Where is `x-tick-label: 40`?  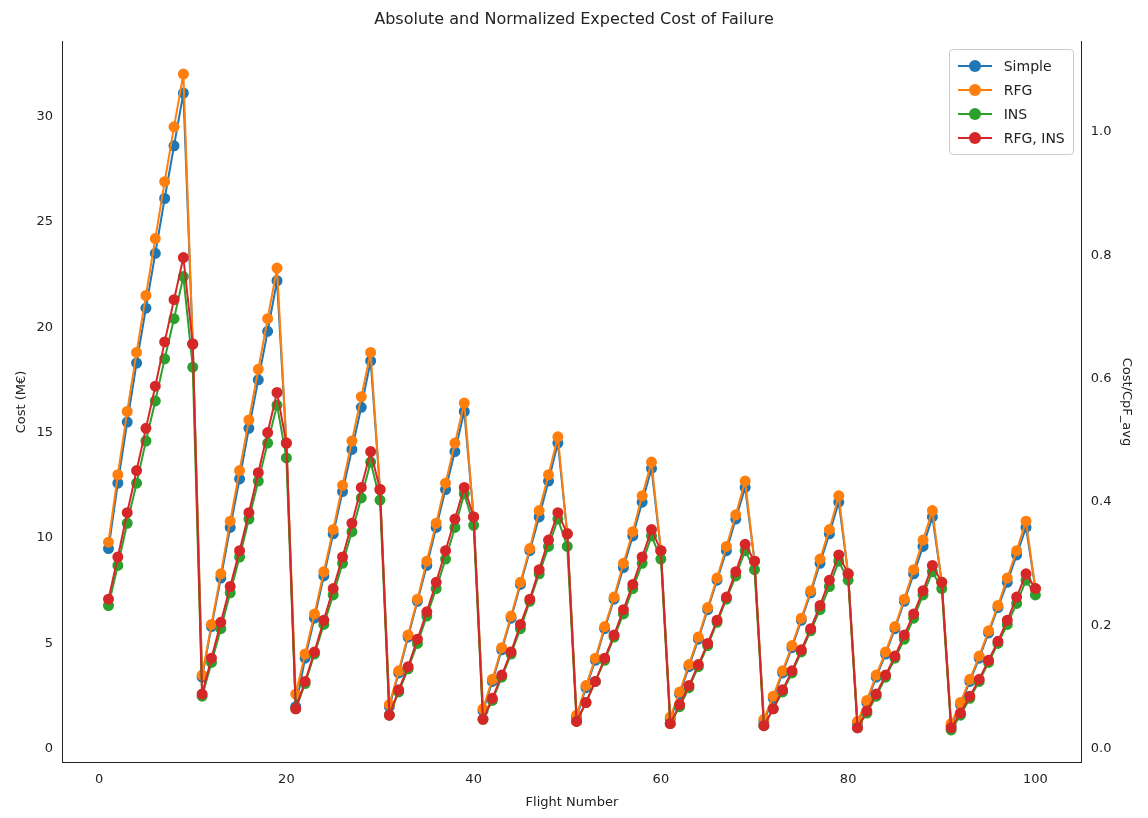
x-tick-label: 40 is located at coordinates (473, 778).